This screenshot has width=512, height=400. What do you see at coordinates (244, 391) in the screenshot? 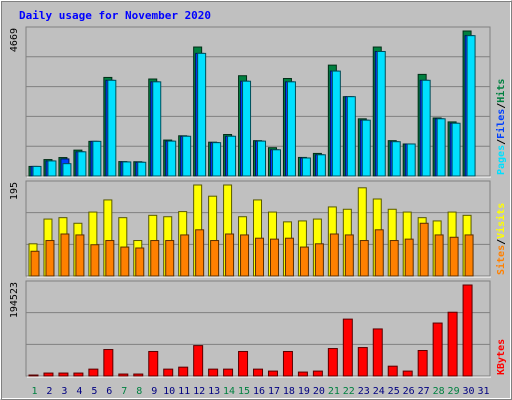
I see `x-tick-label: 15` at bounding box center [244, 391].